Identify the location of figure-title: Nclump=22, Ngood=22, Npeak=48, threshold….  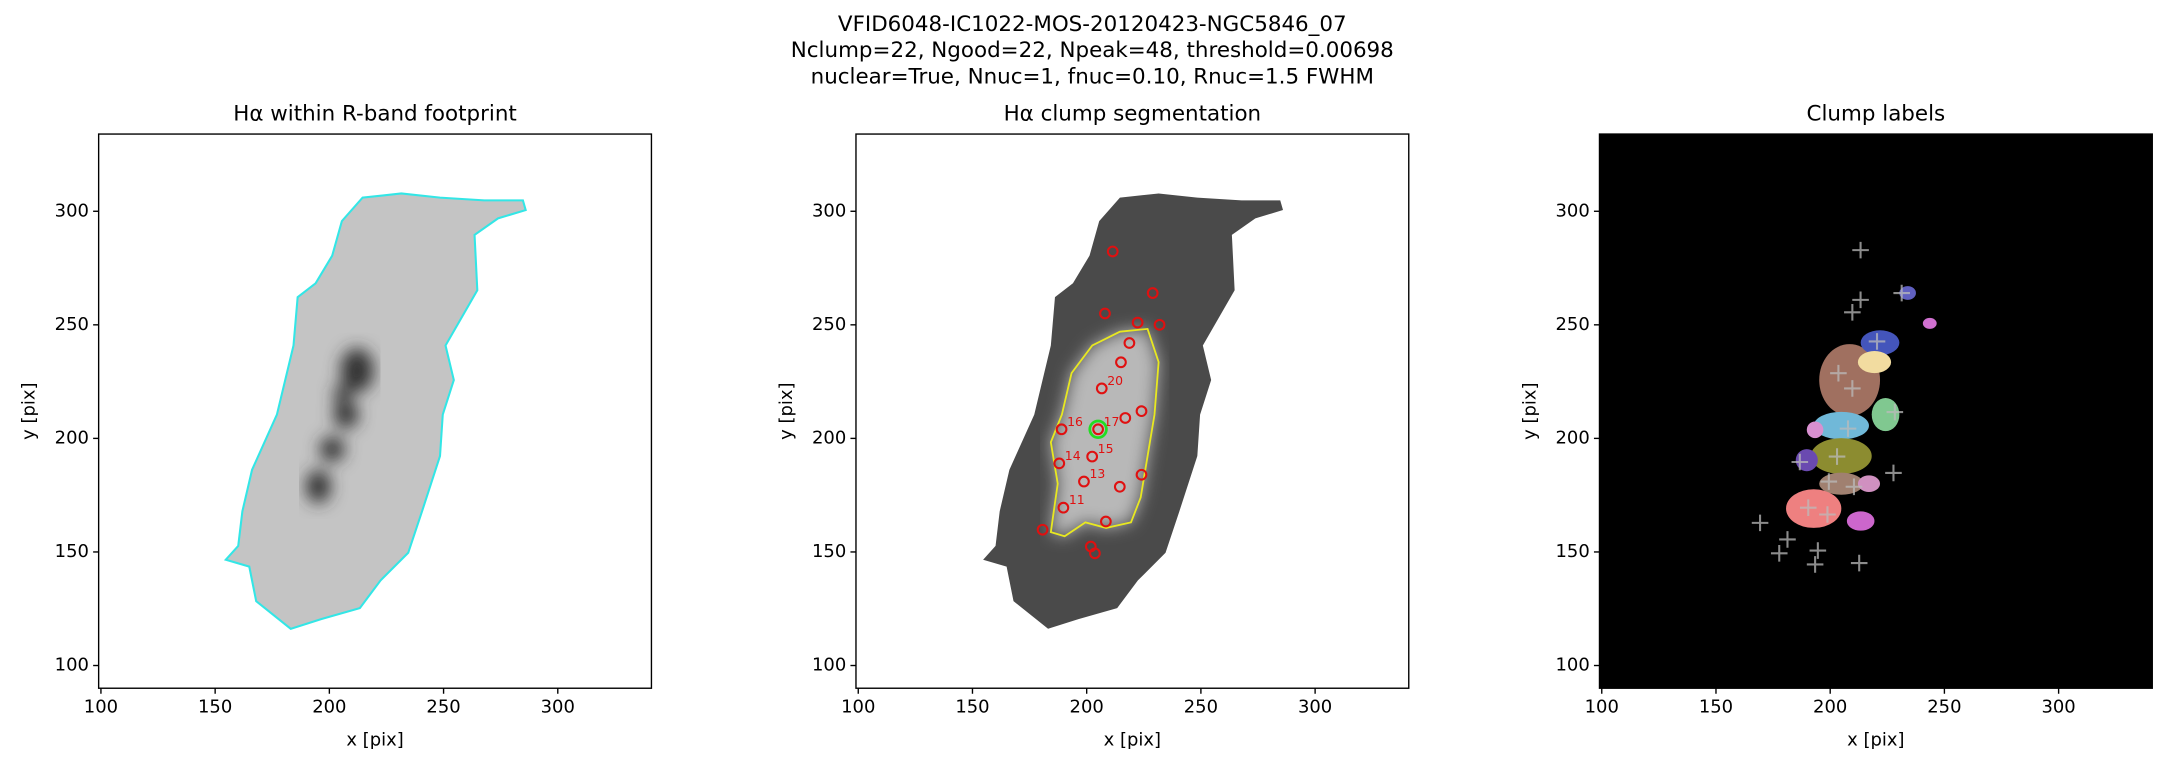
(1092, 50).